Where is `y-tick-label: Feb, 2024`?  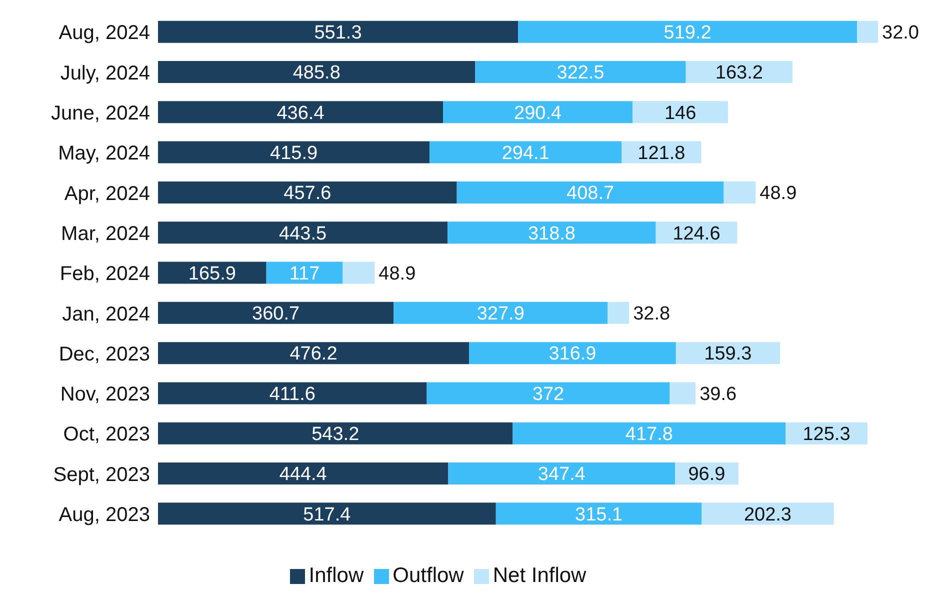
y-tick-label: Feb, 2024 is located at coordinates (105, 274).